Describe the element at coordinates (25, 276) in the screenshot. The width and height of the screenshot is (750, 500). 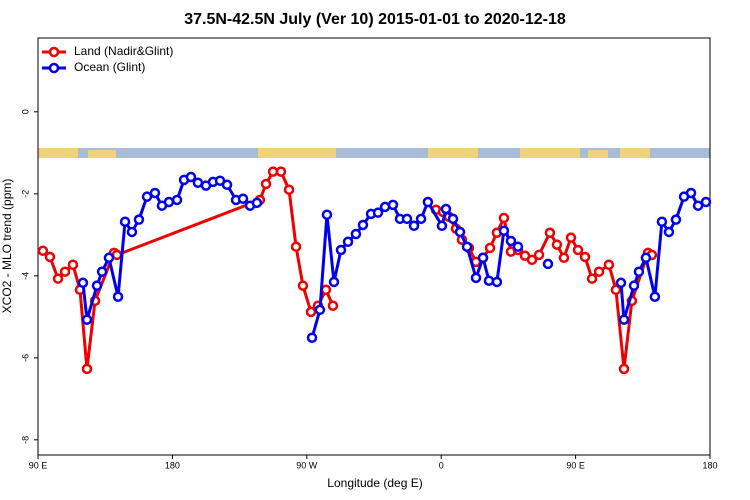
I see `y-tick-label: -4` at that location.